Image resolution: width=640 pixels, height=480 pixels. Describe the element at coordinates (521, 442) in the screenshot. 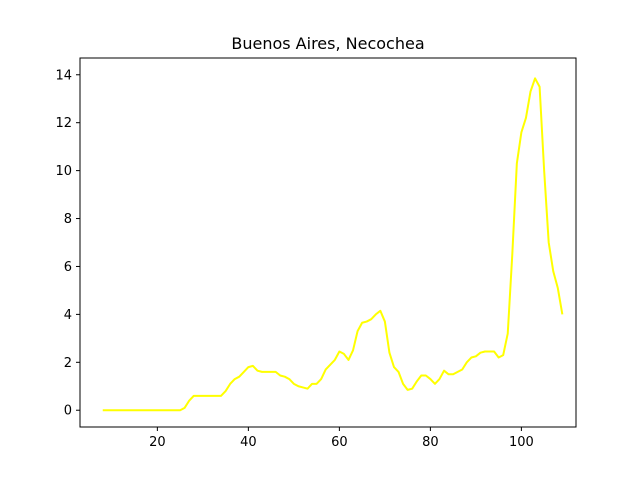

I see `x-tick-label: 100` at that location.